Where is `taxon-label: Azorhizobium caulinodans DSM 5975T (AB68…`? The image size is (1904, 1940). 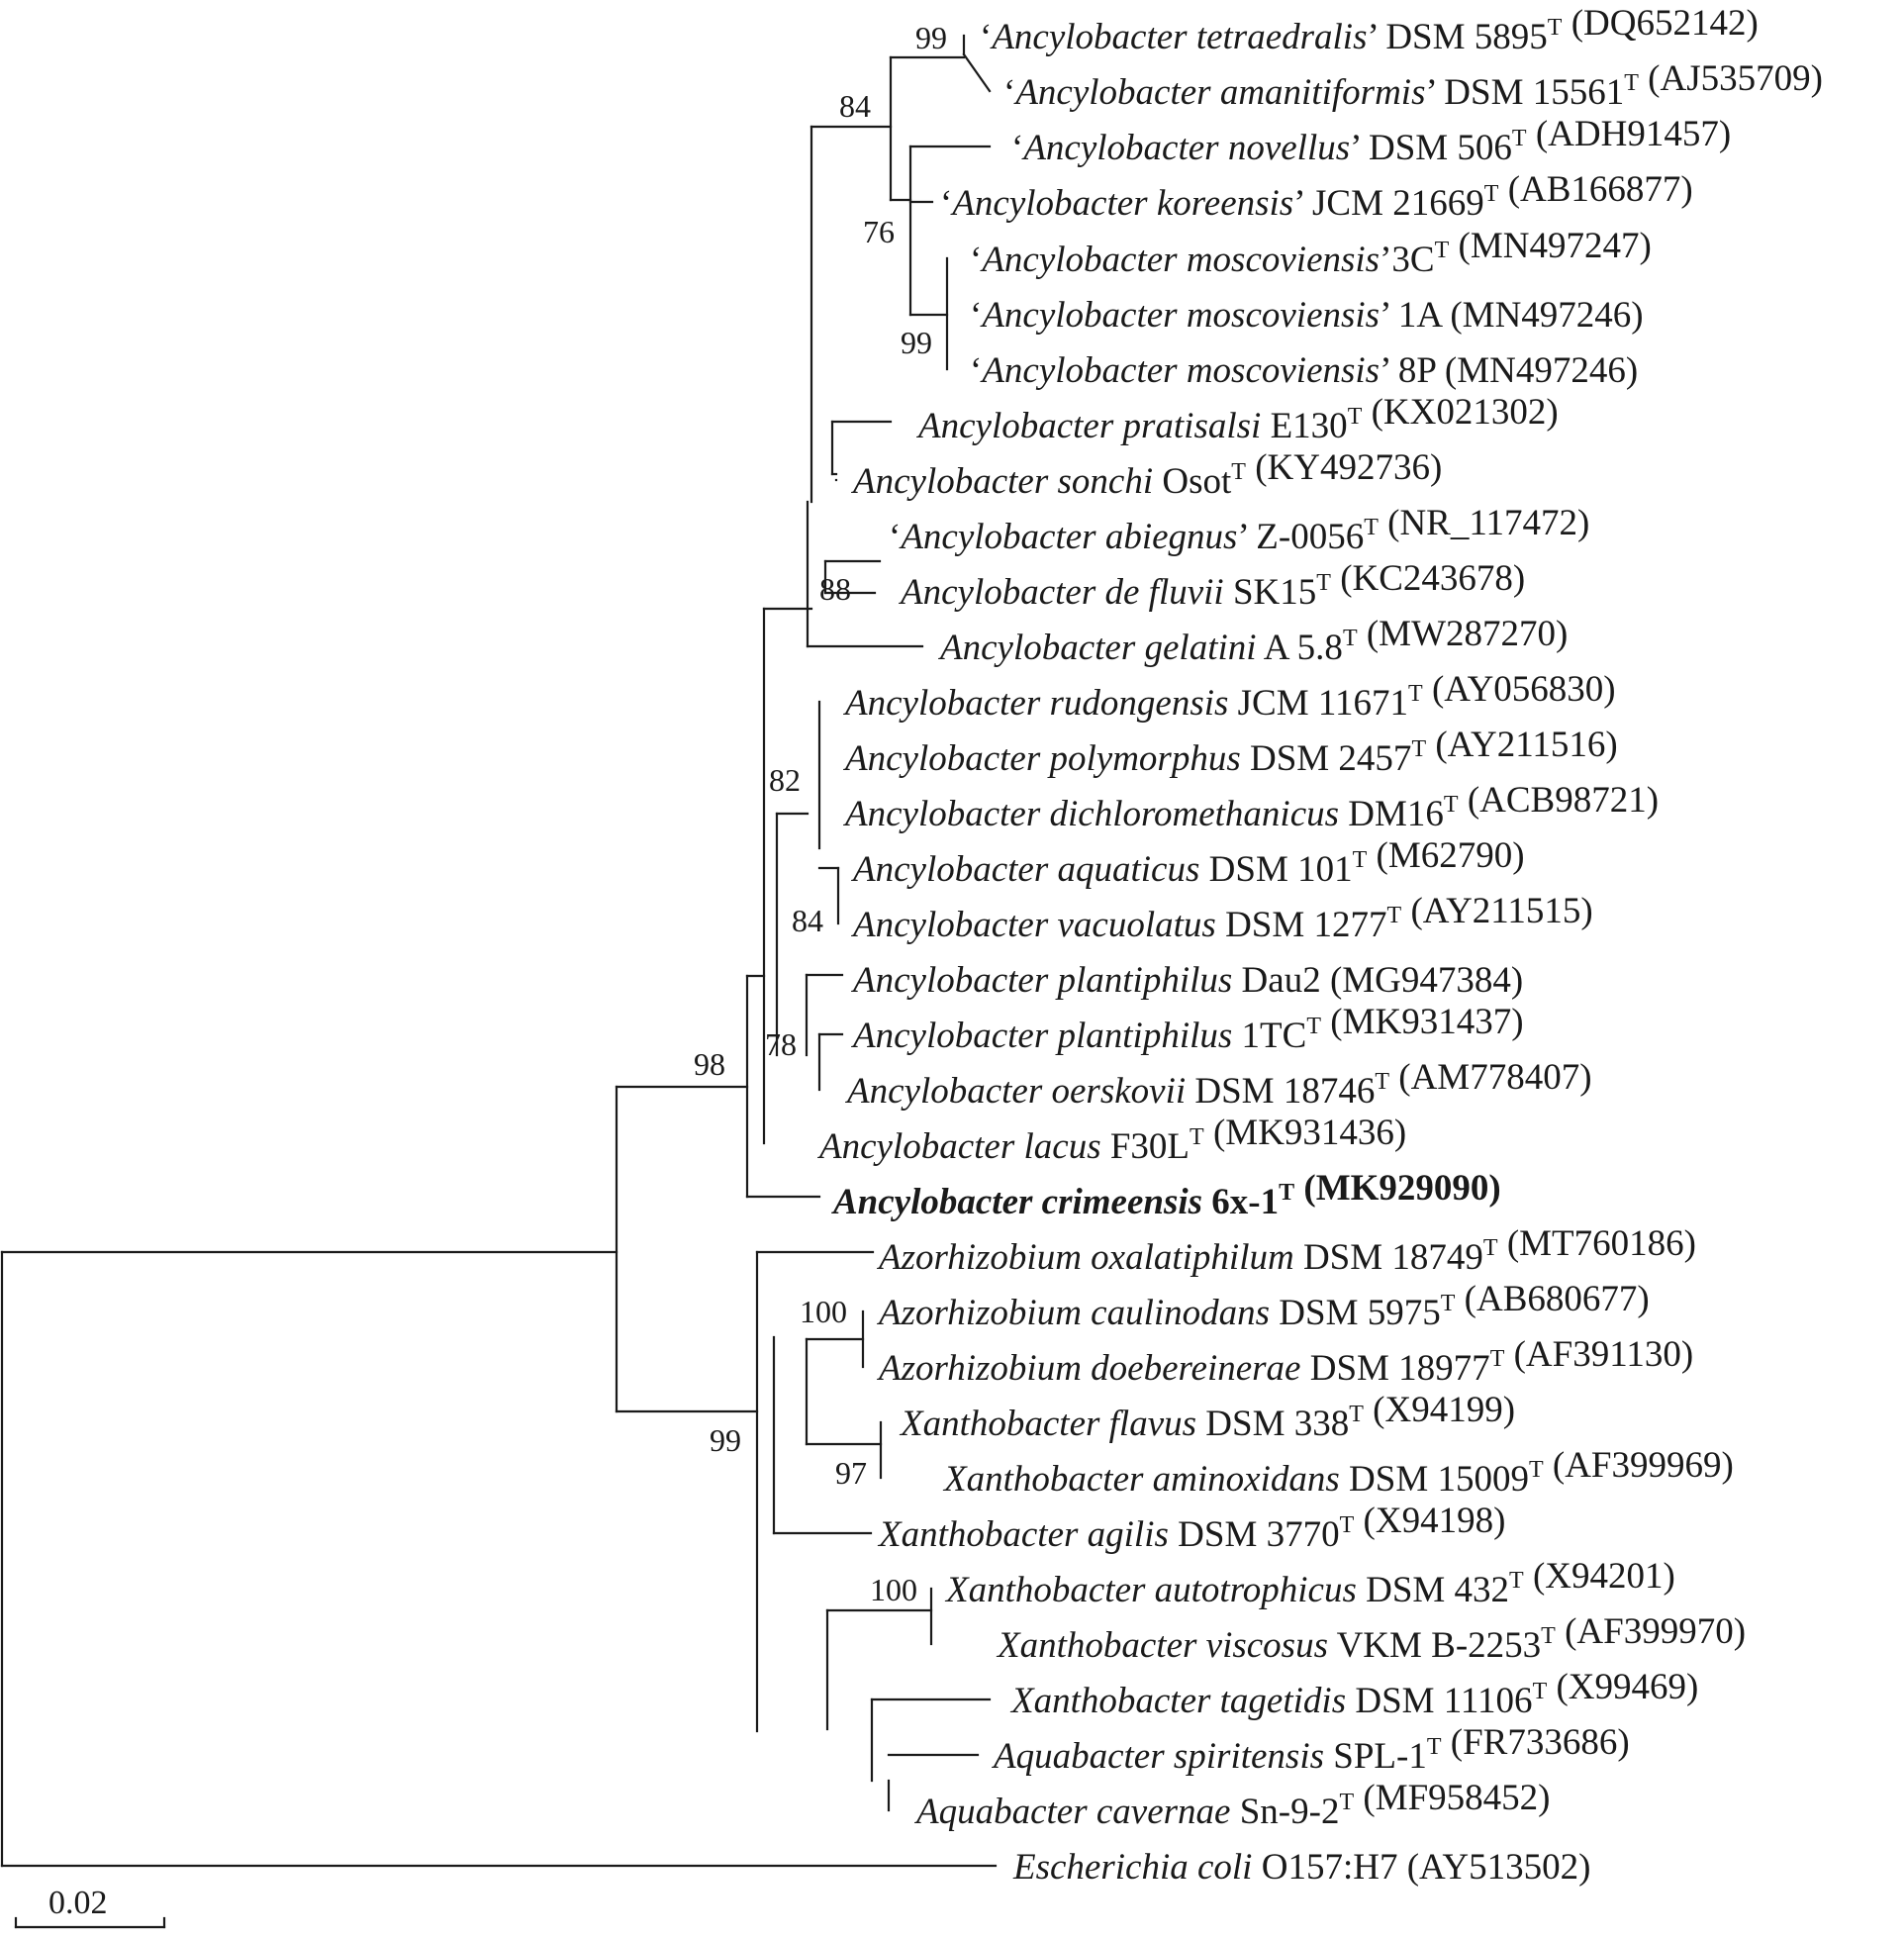
taxon-label: Azorhizobium caulinodans DSM 5975T (AB68… is located at coordinates (1263, 1306).